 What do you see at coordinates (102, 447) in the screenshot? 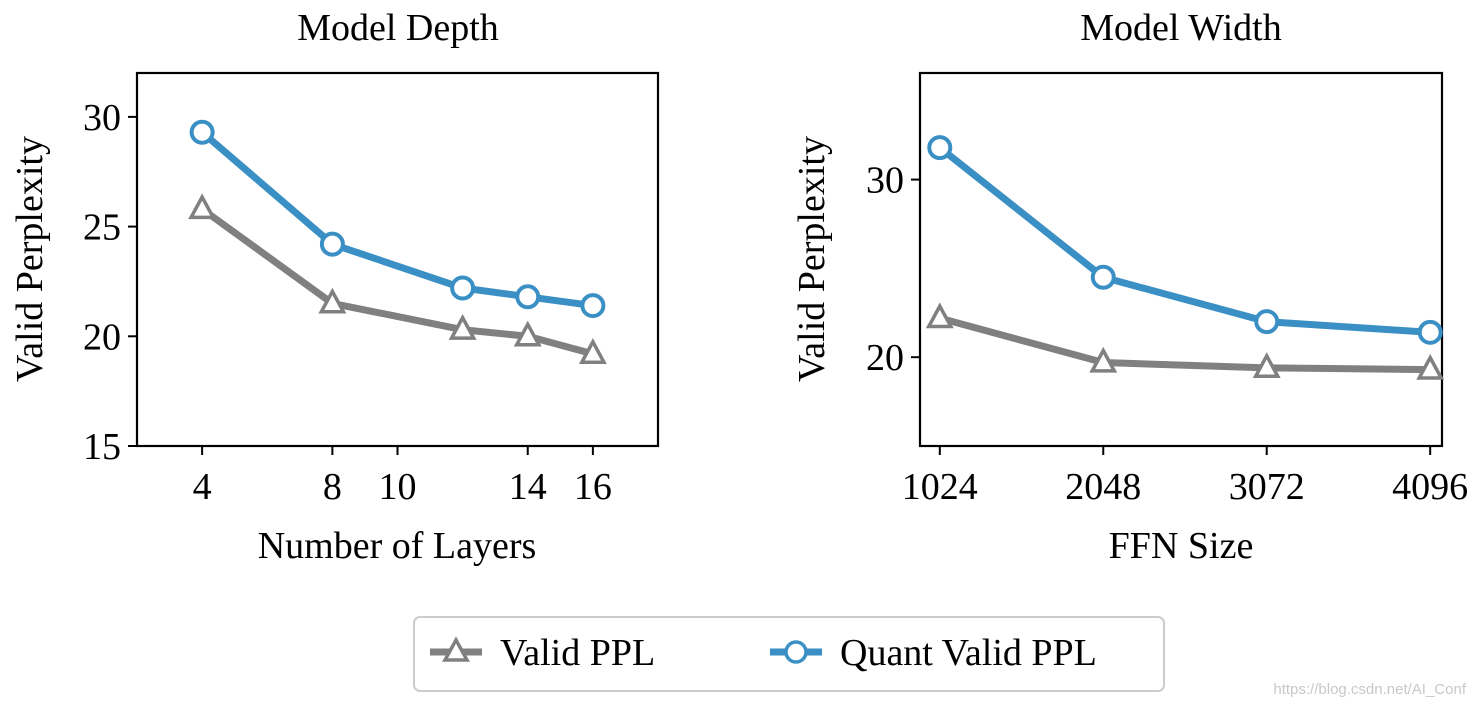
I see `y-tick-label: 15` at bounding box center [102, 447].